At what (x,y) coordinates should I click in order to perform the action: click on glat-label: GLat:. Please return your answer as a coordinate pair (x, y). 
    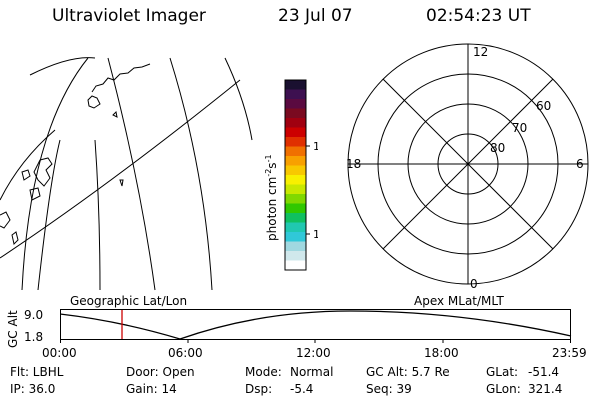
    Looking at the image, I should click on (502, 372).